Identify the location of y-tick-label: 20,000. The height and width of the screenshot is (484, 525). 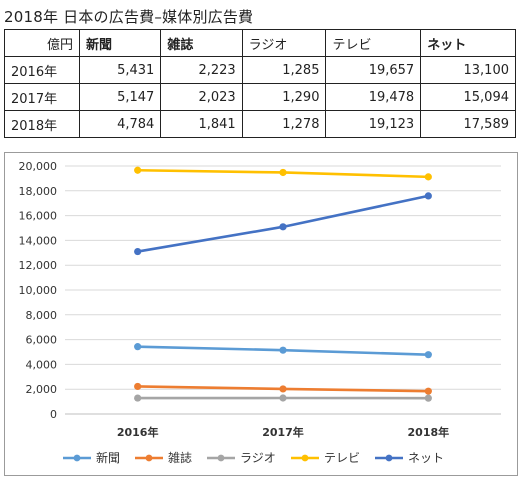
(38, 166).